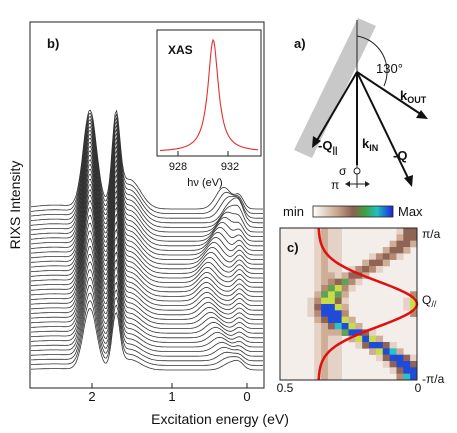  I want to click on k-out-arrow, so click(389, 93).